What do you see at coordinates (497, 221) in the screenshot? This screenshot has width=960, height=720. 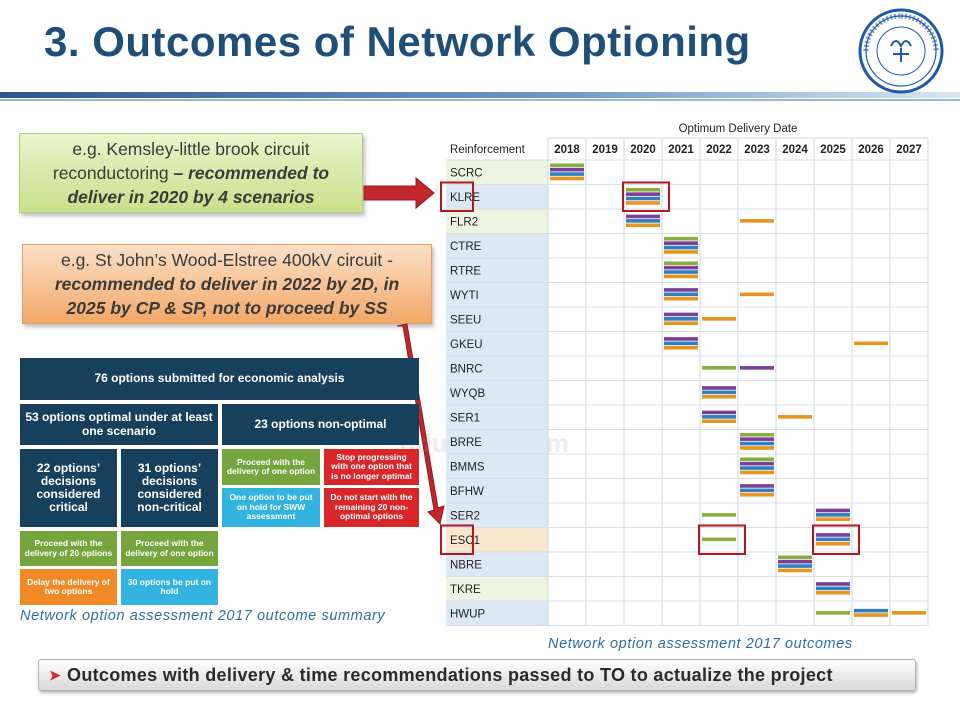 I see `row-bg-flr2` at bounding box center [497, 221].